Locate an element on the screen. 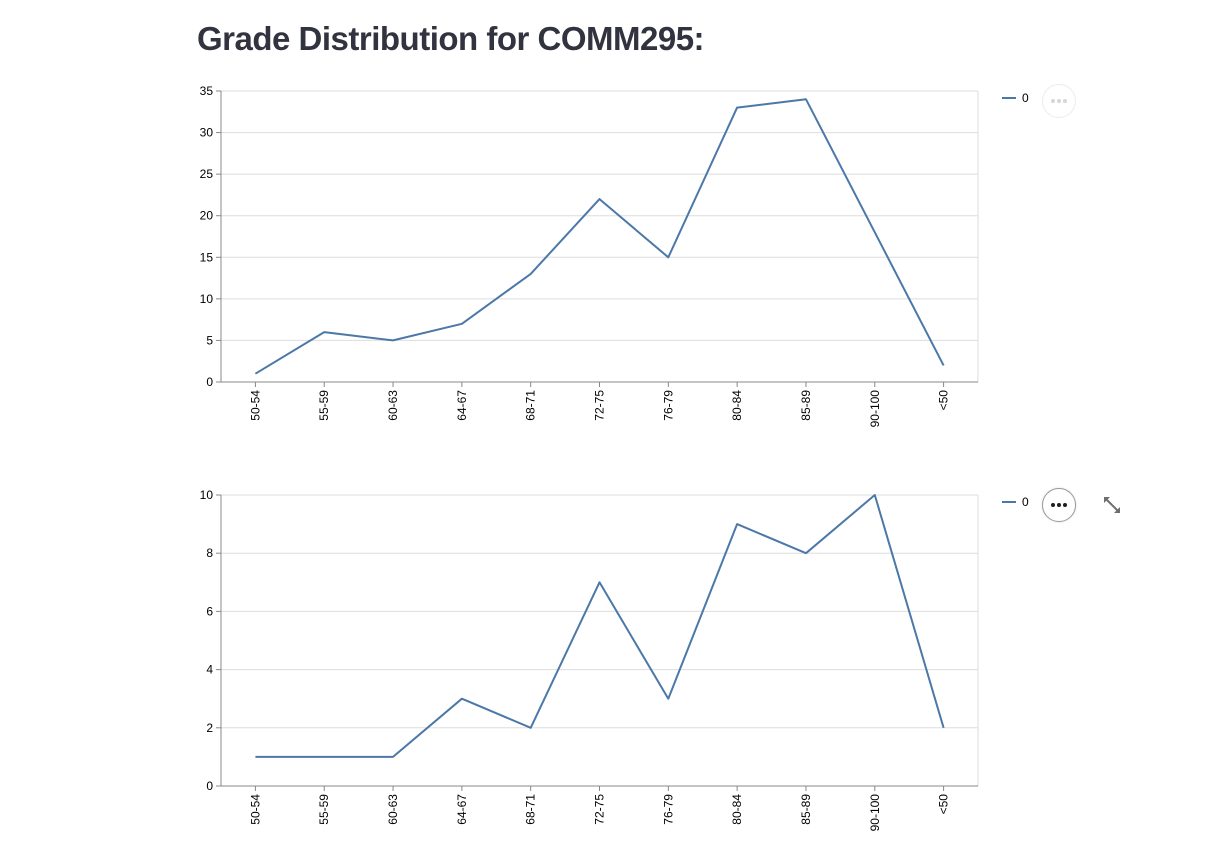  chart-1-menu-button is located at coordinates (1059, 101).